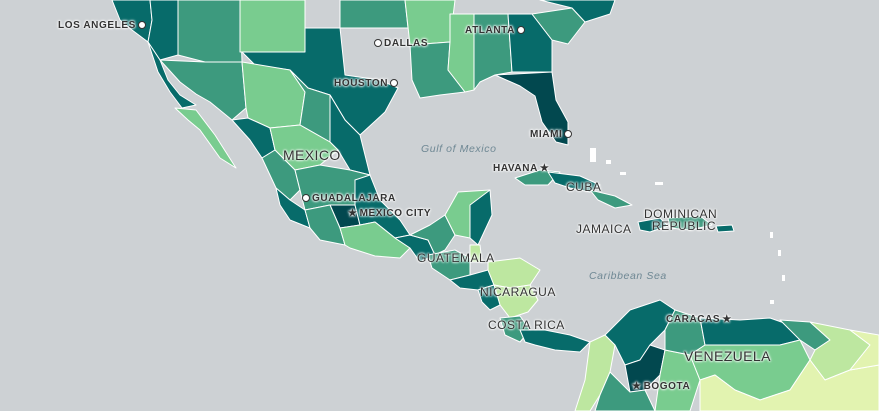 This screenshot has width=879, height=411. Describe the element at coordinates (690, 223) in the screenshot. I see `region-hispaniola-east` at that location.